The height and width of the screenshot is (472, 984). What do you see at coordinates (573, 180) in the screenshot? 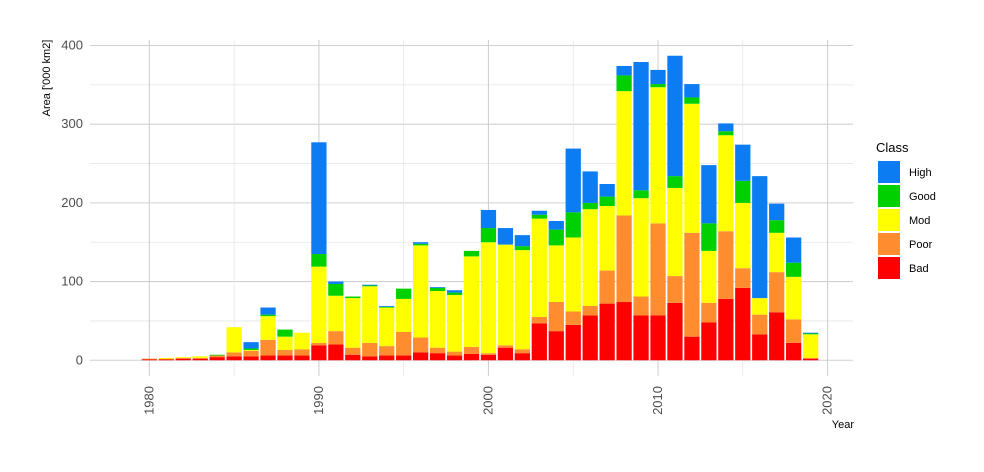
I see `bar-segment-high-2005` at bounding box center [573, 180].